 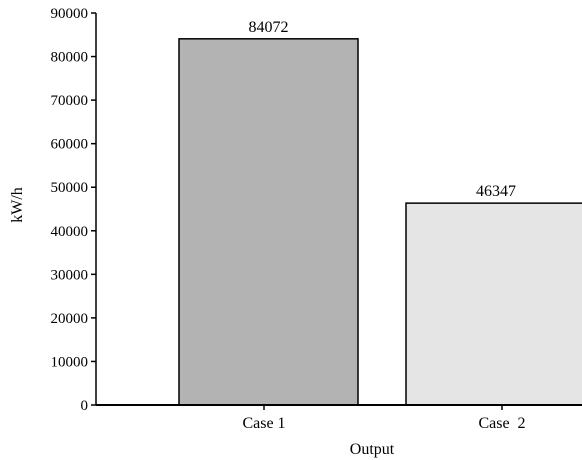 I want to click on data-label-2: 46347, so click(x=496, y=191).